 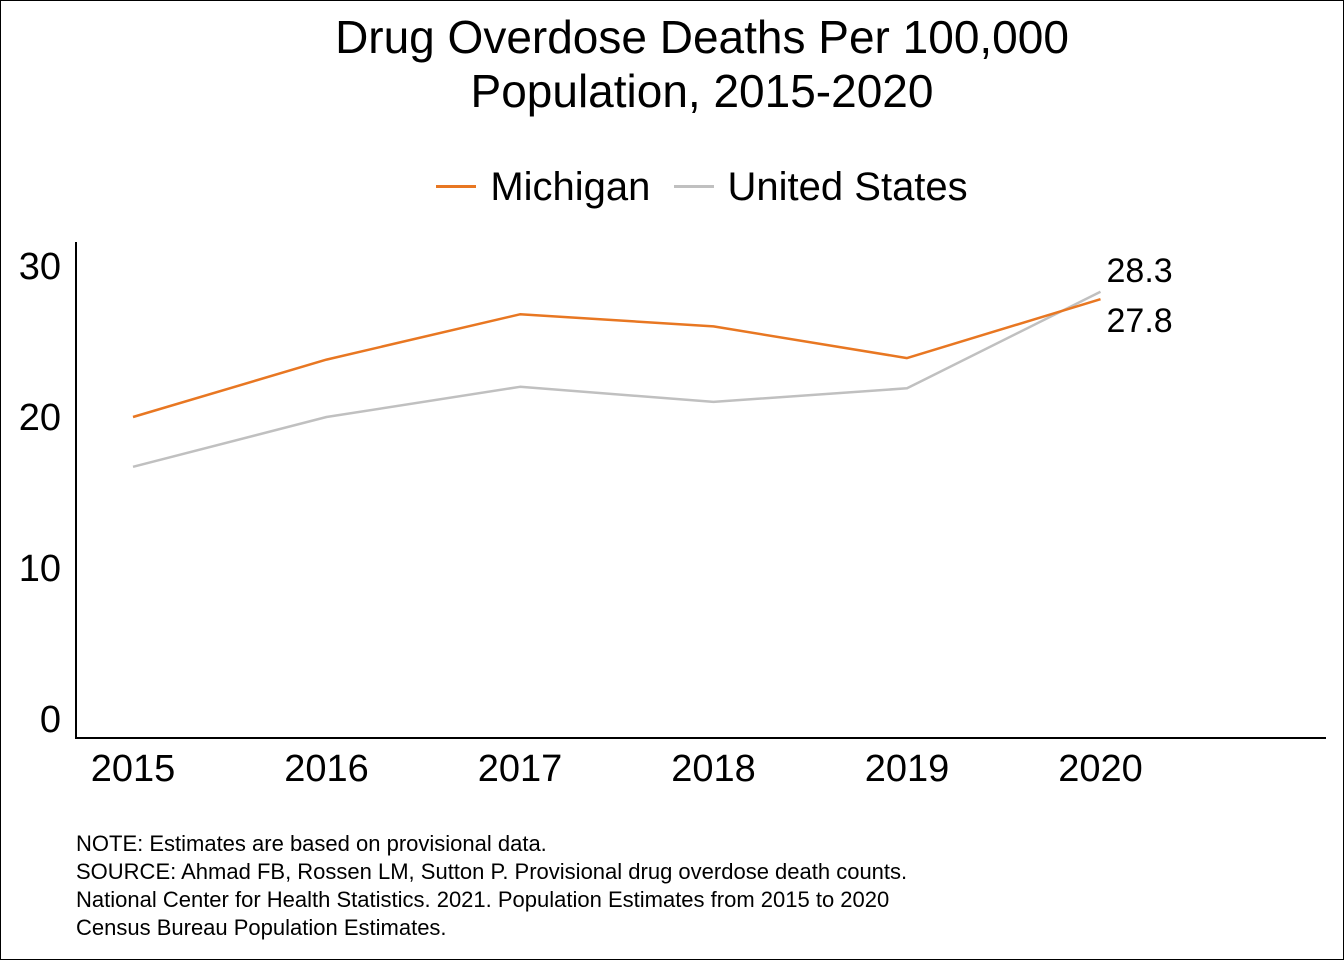 I want to click on series-line-united-states, so click(x=617, y=379).